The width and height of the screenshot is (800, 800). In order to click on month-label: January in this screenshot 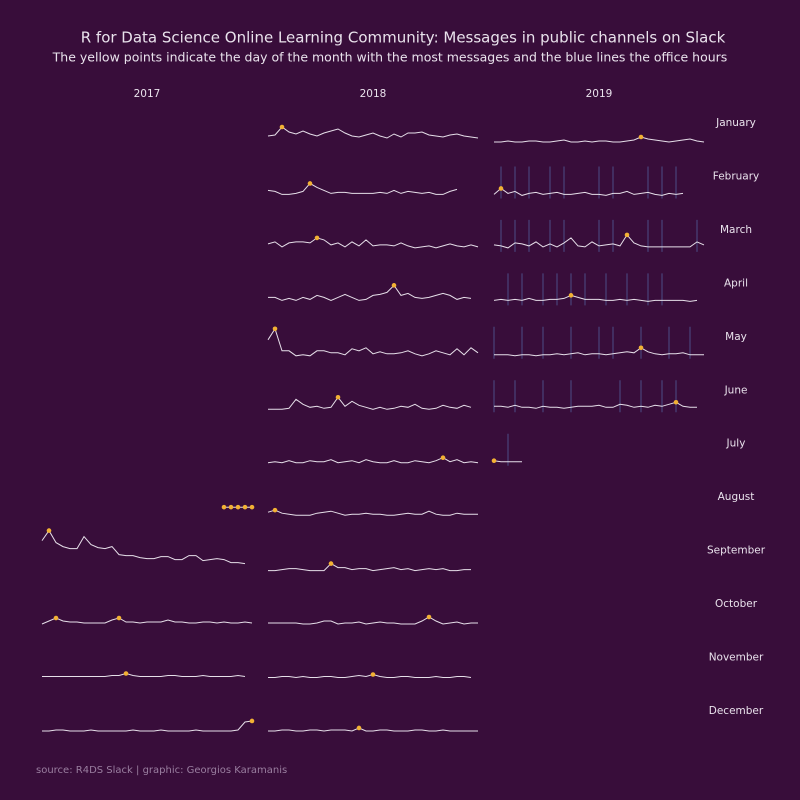, I will do `click(735, 123)`.